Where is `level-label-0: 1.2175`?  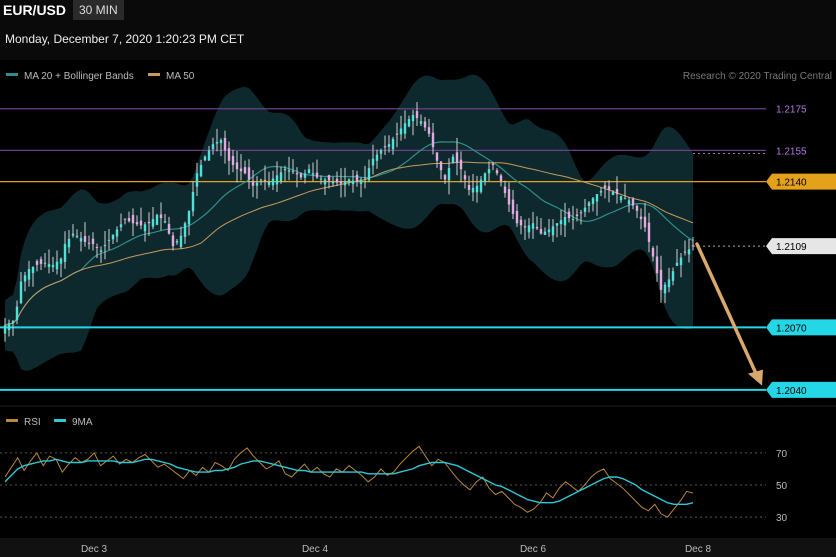 level-label-0: 1.2175 is located at coordinates (791, 110).